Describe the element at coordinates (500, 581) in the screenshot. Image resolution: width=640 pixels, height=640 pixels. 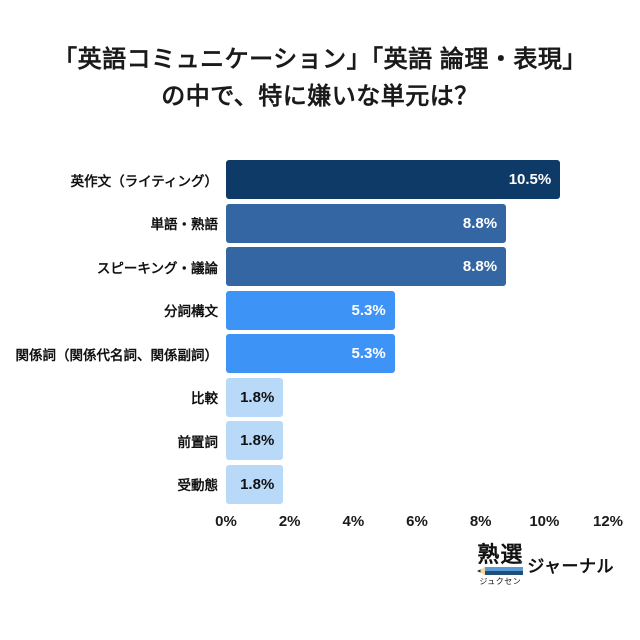
I see `brand-furigana: ジュクセン` at that location.